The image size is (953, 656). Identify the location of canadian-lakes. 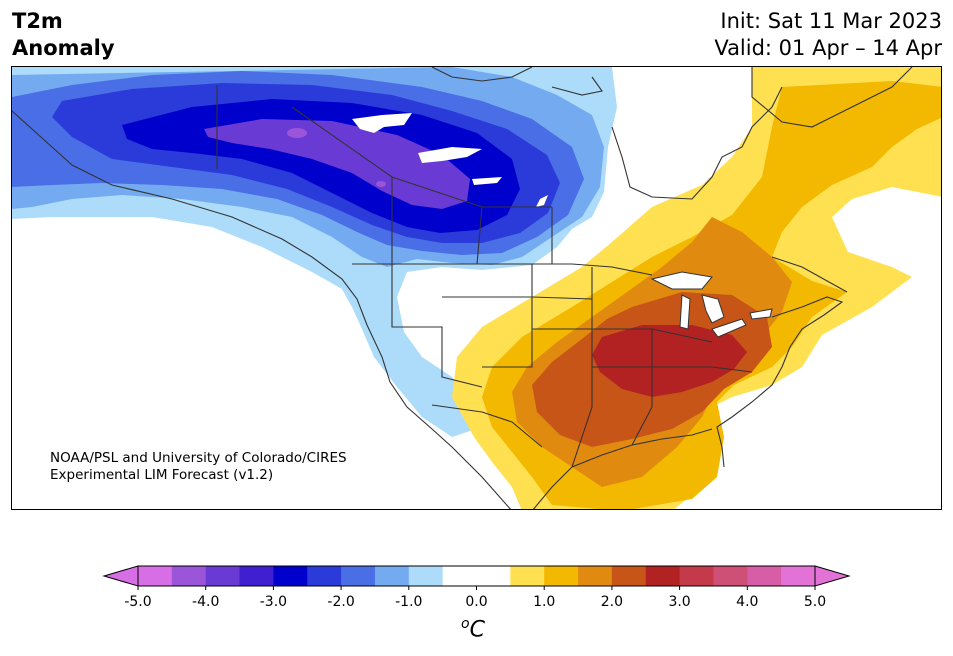
(450, 160).